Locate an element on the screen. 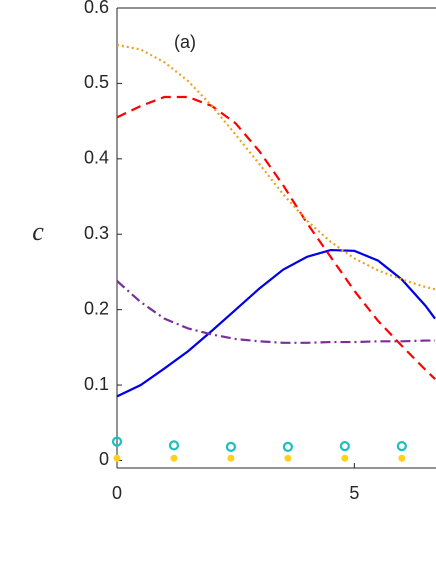 The height and width of the screenshot is (569, 436). y-tick-label: 0.3 is located at coordinates (96, 233).